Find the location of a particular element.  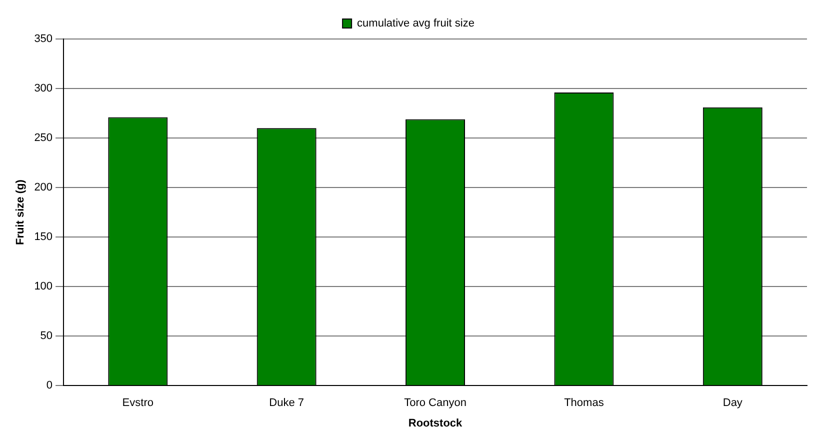

x-tick-label: Thomas is located at coordinates (584, 403).